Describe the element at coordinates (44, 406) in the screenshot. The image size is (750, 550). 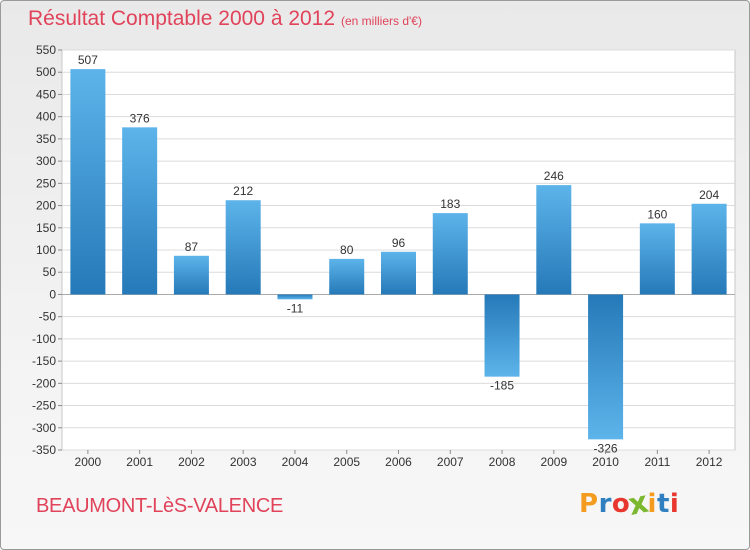
I see `y-tick-label: -250` at that location.